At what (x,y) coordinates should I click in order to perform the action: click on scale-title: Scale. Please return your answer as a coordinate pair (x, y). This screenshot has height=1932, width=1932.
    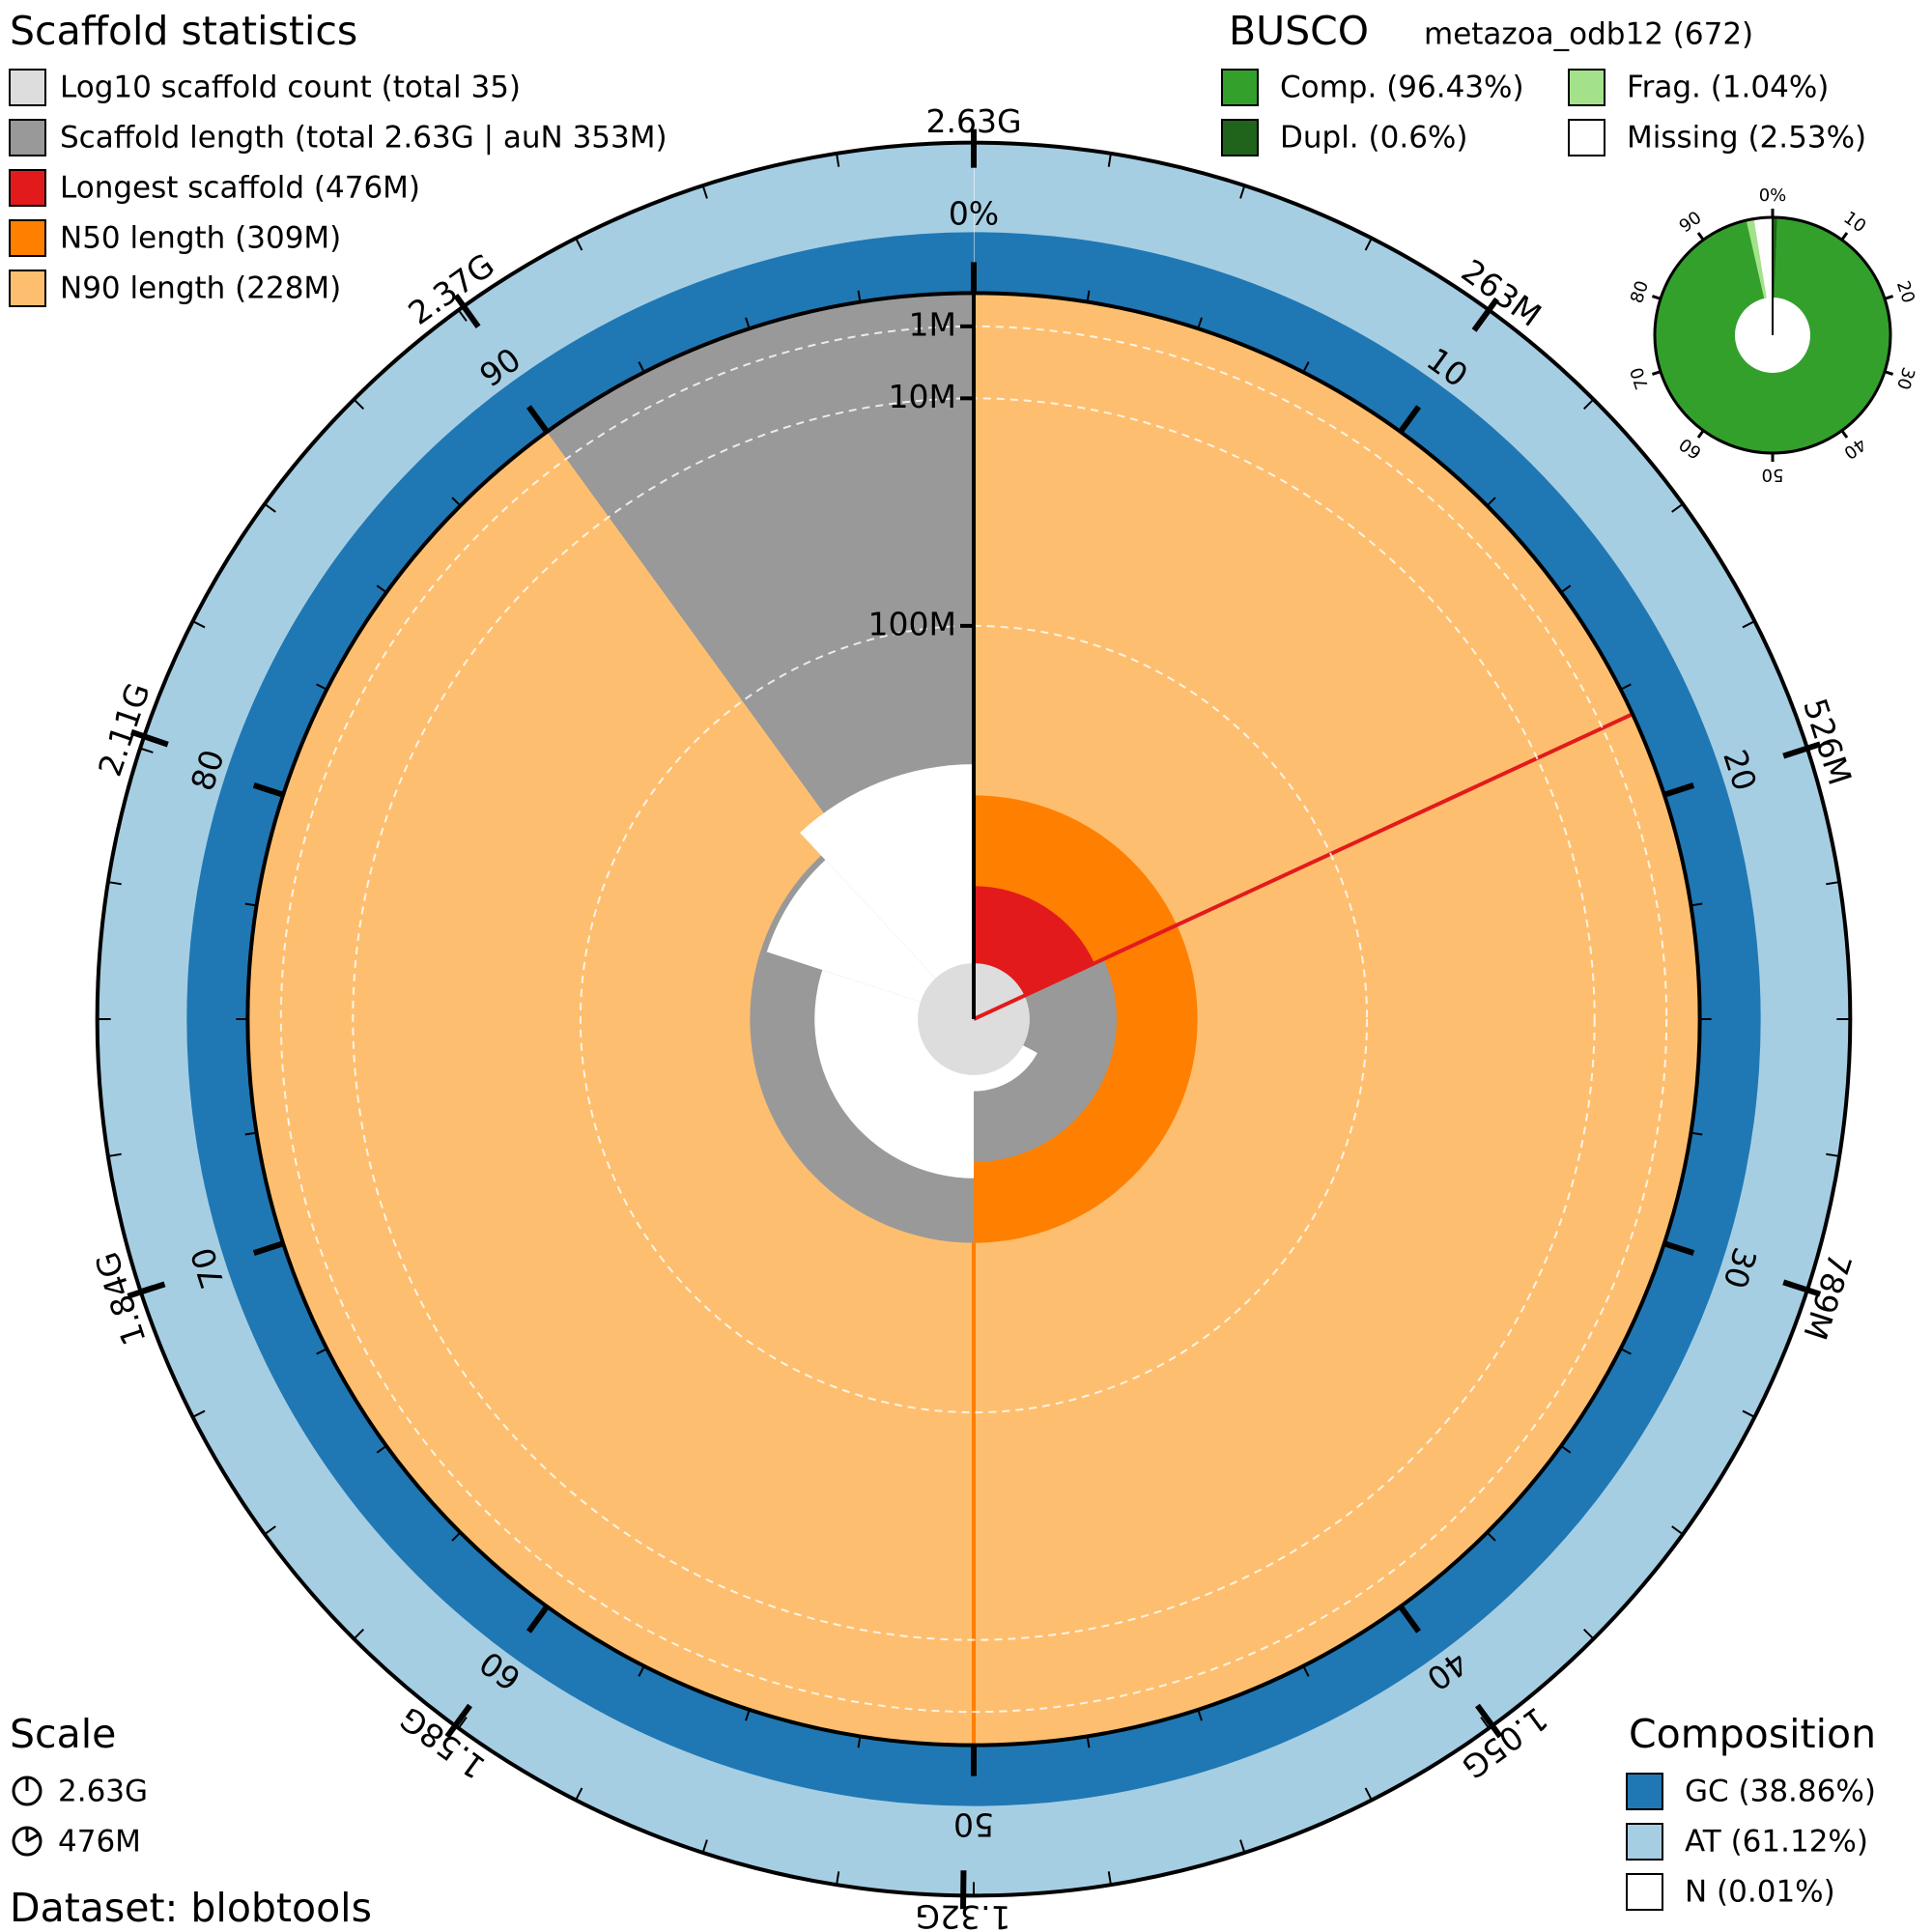
    Looking at the image, I should click on (63, 1734).